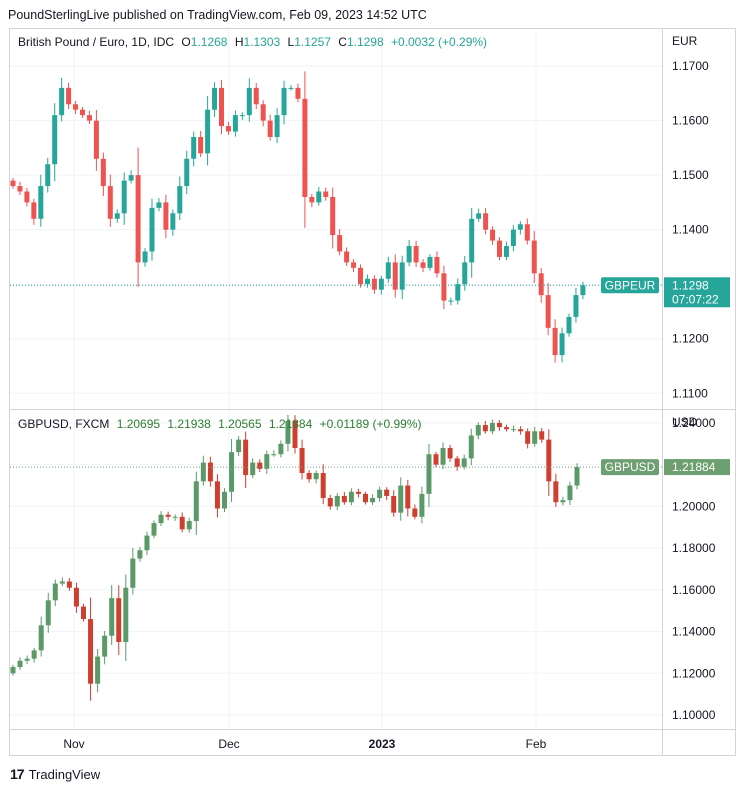 Image resolution: width=746 pixels, height=792 pixels. Describe the element at coordinates (370, 424) in the screenshot. I see `change-value: +0.01189 (+0.99%)` at that location.